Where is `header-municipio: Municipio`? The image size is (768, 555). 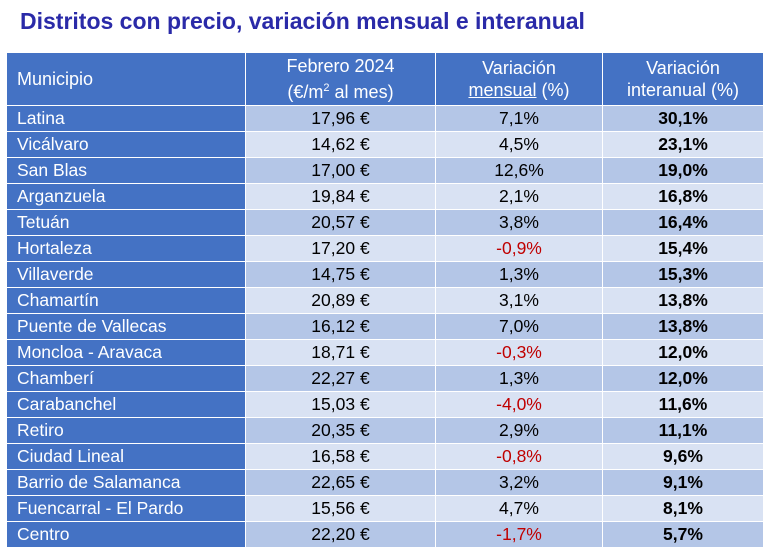 header-municipio: Municipio is located at coordinates (126, 79).